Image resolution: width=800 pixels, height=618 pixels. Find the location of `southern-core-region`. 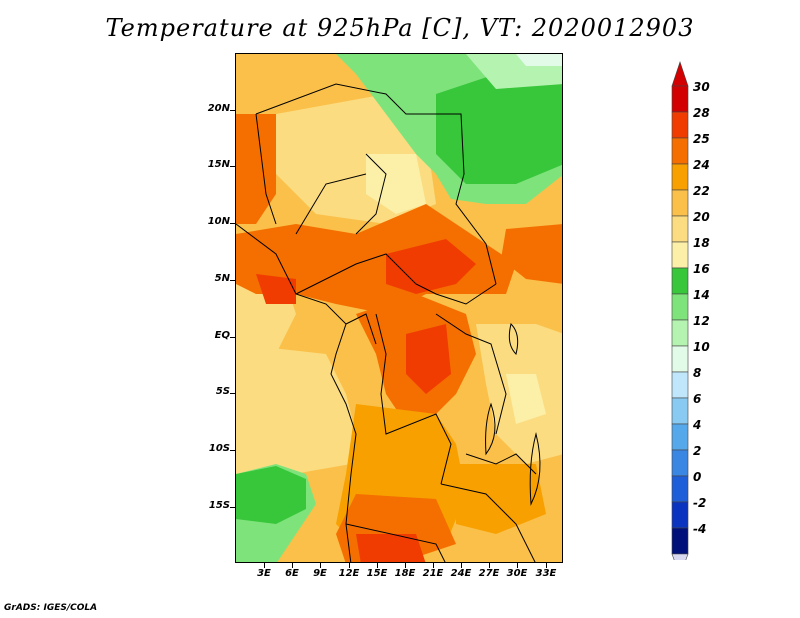

southern-core-region is located at coordinates (391, 548).